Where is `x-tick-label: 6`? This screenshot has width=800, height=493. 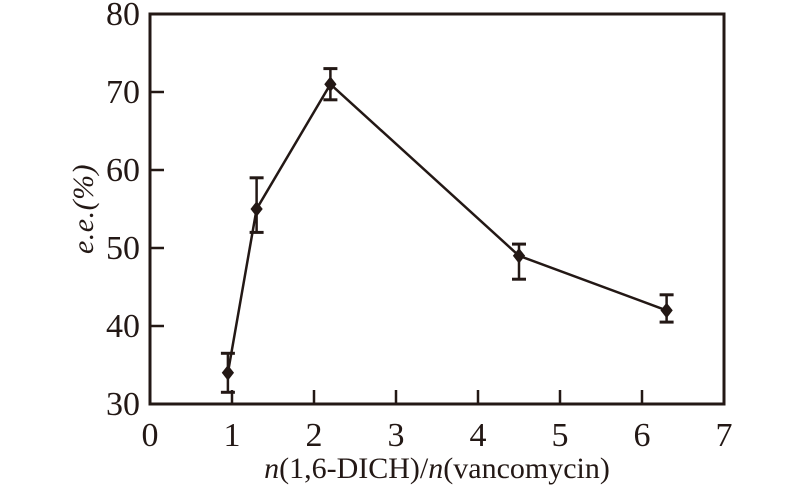
x-tick-label: 6 is located at coordinates (642, 435).